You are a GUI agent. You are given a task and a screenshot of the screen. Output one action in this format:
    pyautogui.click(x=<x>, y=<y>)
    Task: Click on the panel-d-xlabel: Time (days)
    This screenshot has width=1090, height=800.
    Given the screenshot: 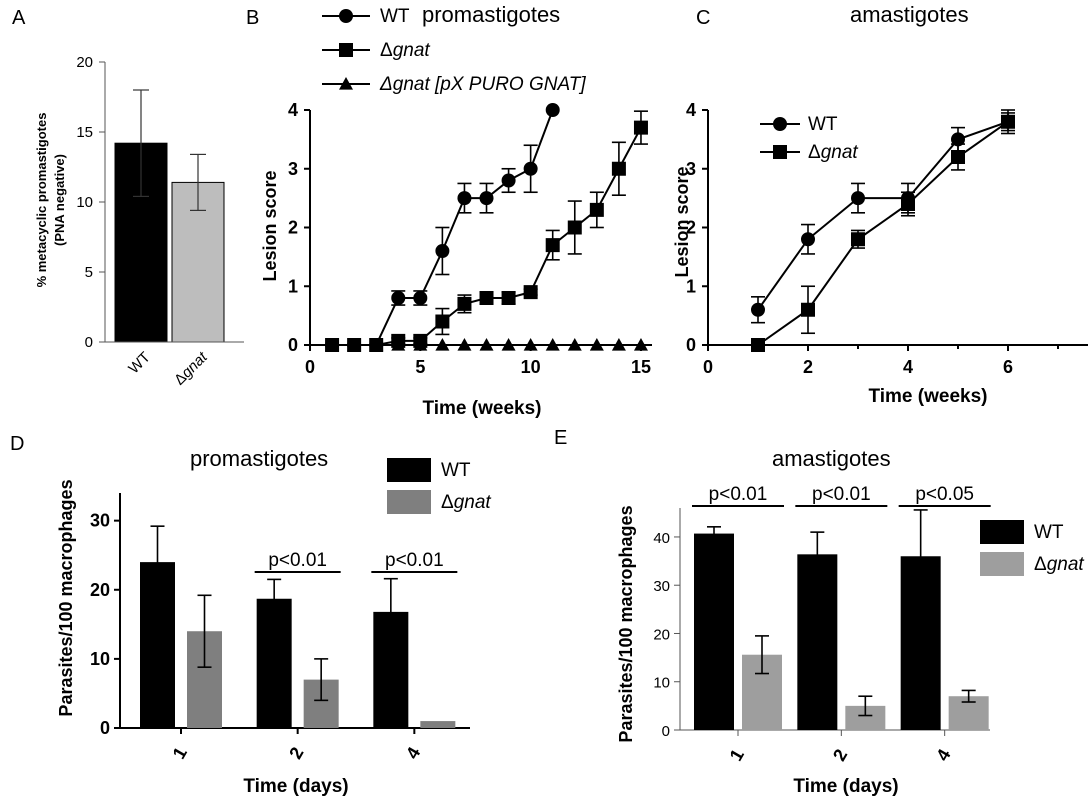 What is the action you would take?
    pyautogui.click(x=295, y=786)
    